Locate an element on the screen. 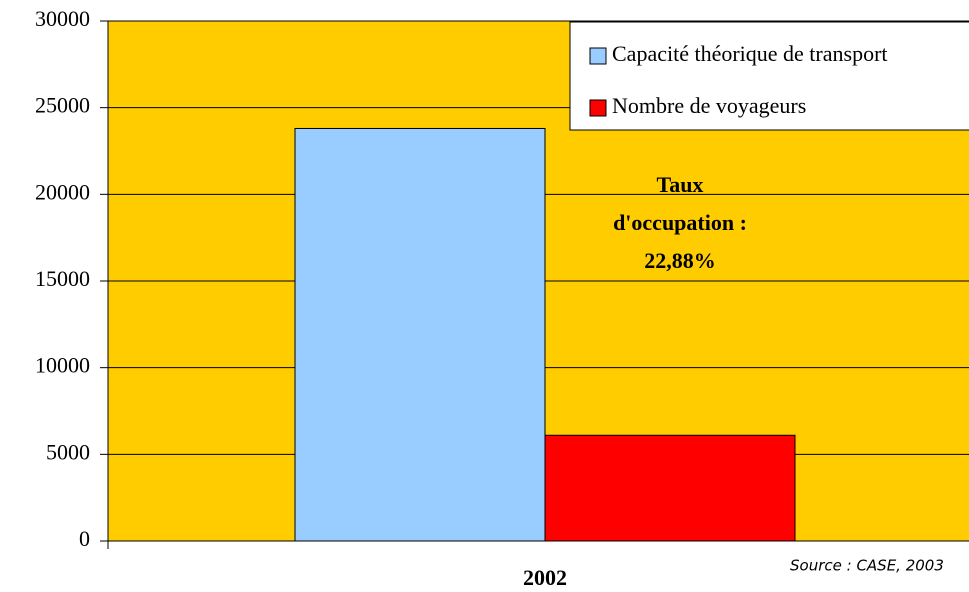 The width and height of the screenshot is (969, 592). y-tick-label: 15000 is located at coordinates (62, 278).